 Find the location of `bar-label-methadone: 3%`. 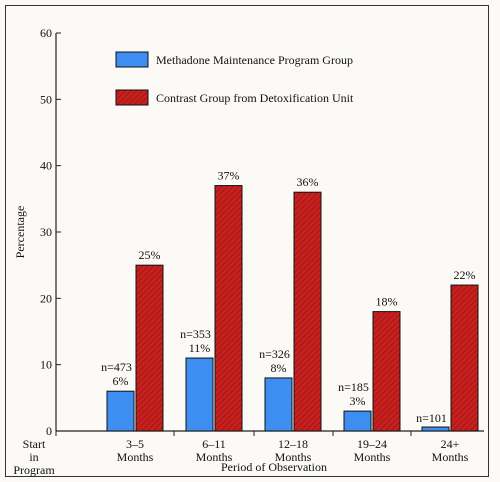

bar-label-methadone: 3% is located at coordinates (358, 401).